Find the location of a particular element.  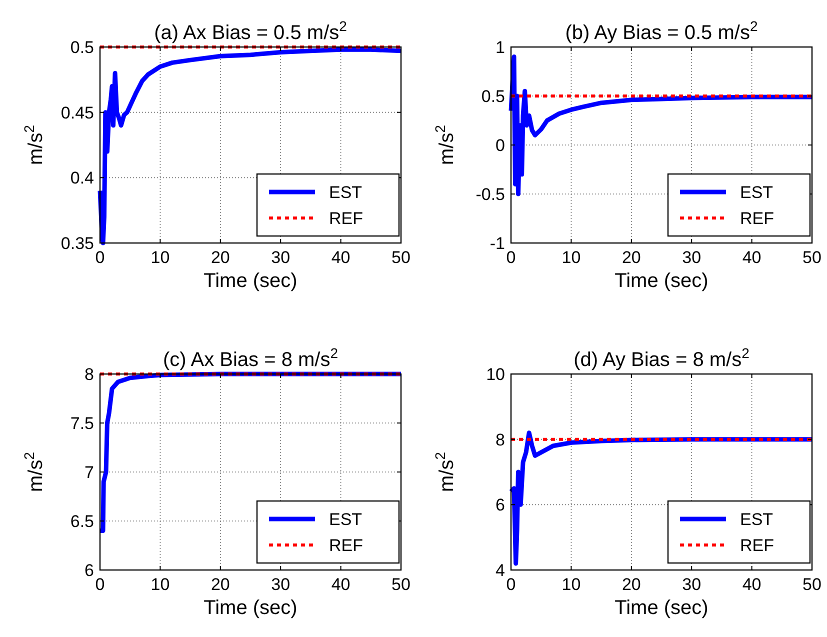

y-tick-label: 7 is located at coordinates (89, 472).